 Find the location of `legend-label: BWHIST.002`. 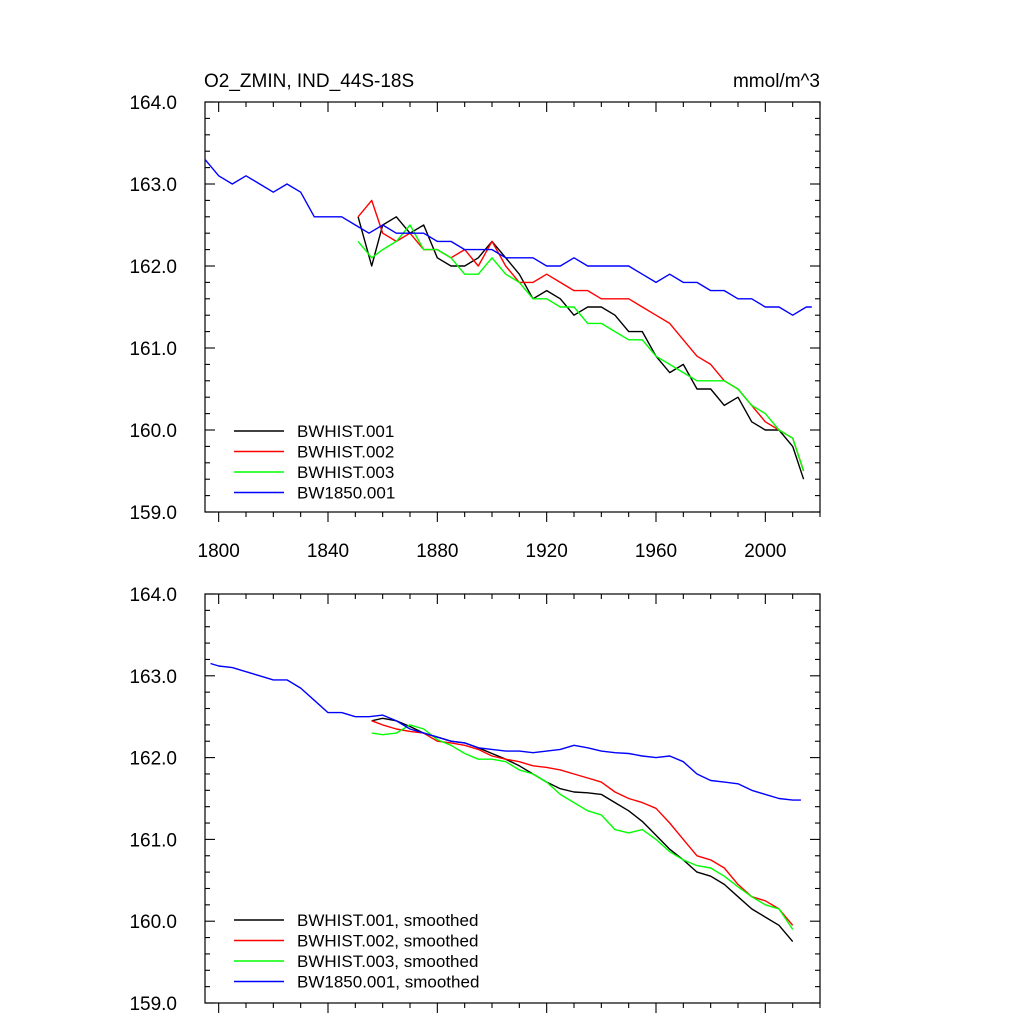

legend-label: BWHIST.002 is located at coordinates (345, 452).